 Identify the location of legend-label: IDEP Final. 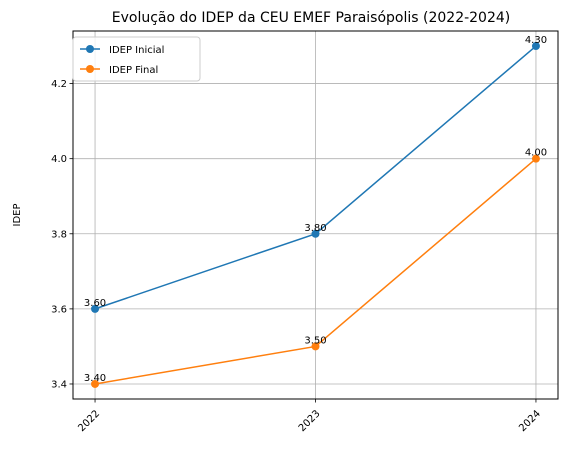
(133, 70).